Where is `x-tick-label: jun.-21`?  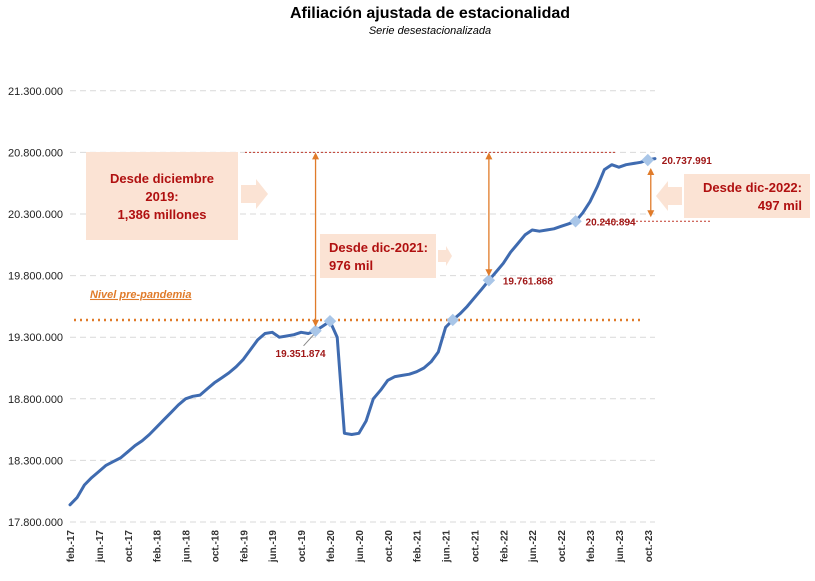
x-tick-label: jun.-21 is located at coordinates (447, 547).